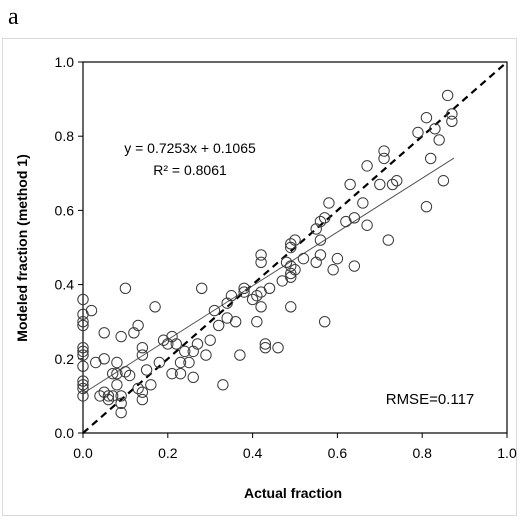 The height and width of the screenshot is (520, 521). What do you see at coordinates (65, 433) in the screenshot?
I see `y-tick-label: 0.0` at bounding box center [65, 433].